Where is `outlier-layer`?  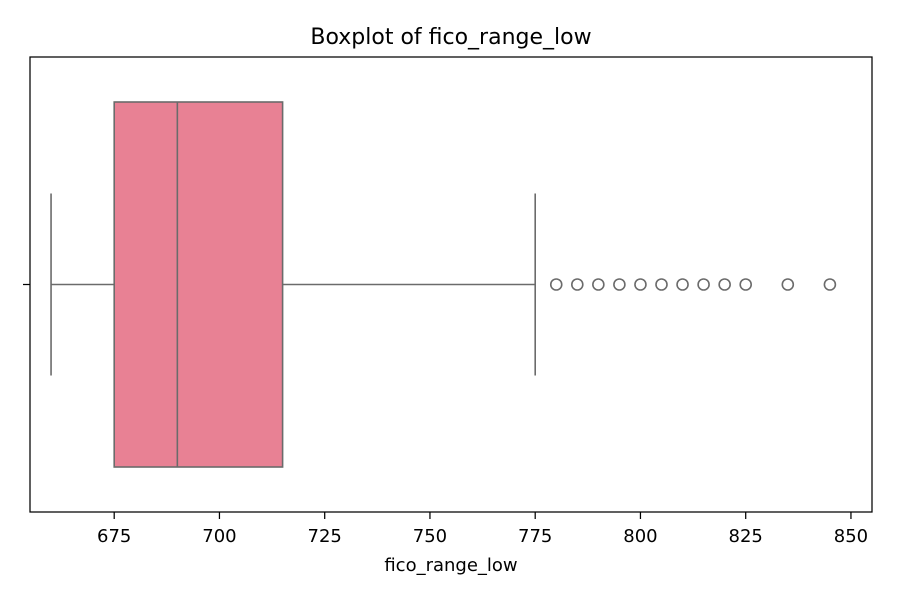
outlier-layer is located at coordinates (693, 284).